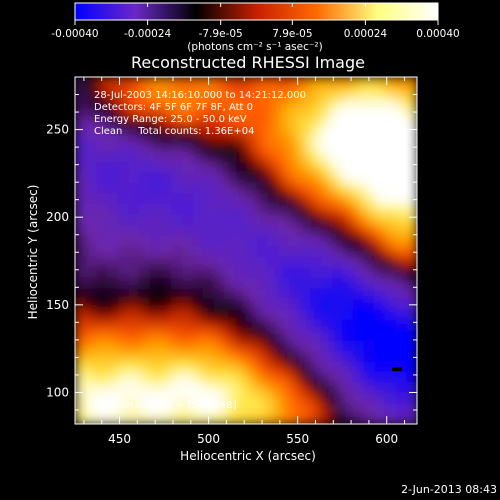 The width and height of the screenshot is (500, 500). What do you see at coordinates (449, 489) in the screenshot?
I see `timestamp: 2-Jun-2013 08:43` at bounding box center [449, 489].